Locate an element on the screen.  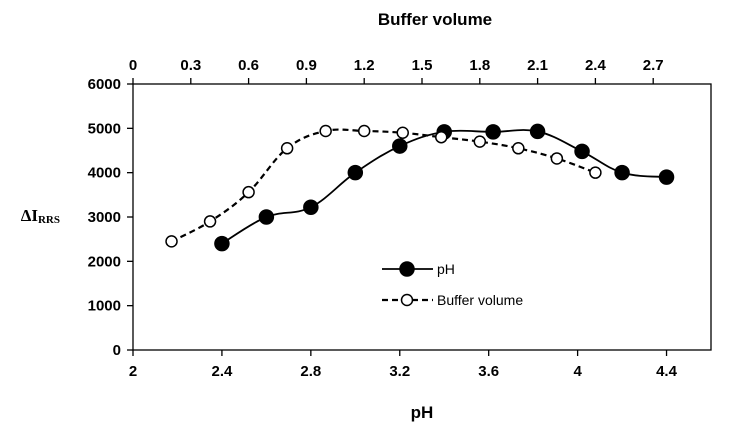
legend-marker-ph is located at coordinates (407, 269).